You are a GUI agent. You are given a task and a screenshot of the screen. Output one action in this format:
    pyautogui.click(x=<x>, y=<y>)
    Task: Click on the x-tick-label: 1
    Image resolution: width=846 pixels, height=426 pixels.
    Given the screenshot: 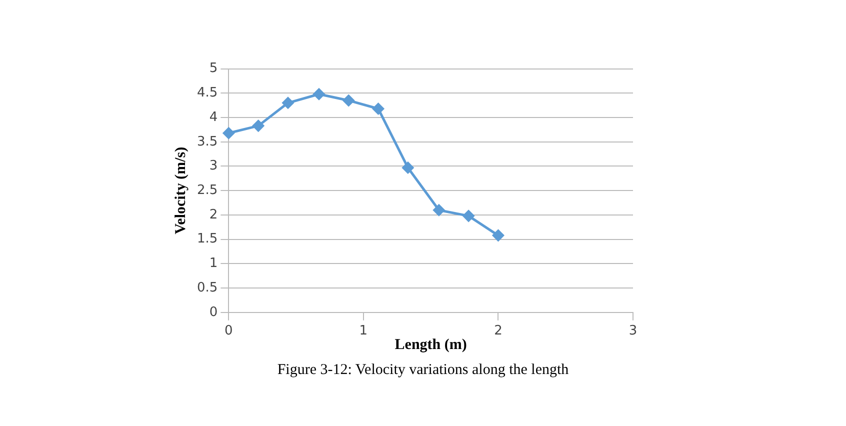 What is the action you would take?
    pyautogui.click(x=363, y=331)
    